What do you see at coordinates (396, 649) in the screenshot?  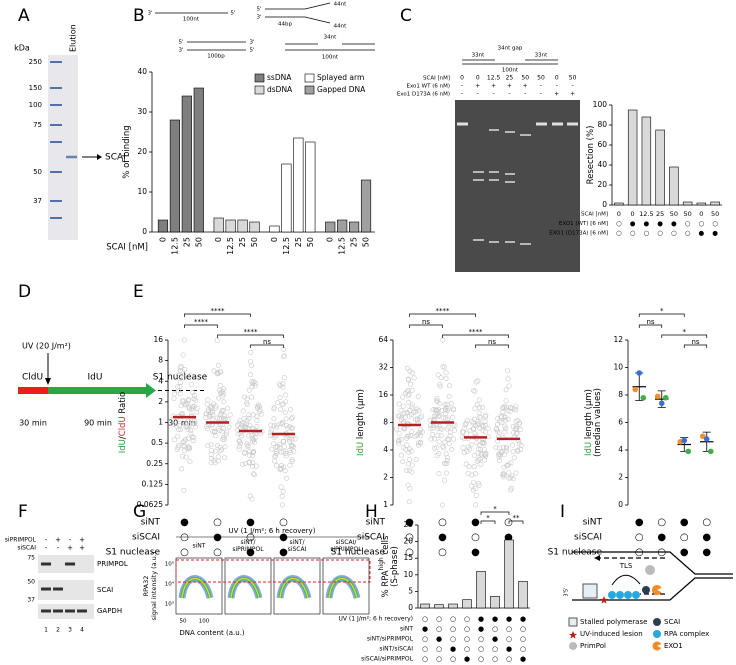 I see `row-label: siNT/siSCAI` at bounding box center [396, 649].